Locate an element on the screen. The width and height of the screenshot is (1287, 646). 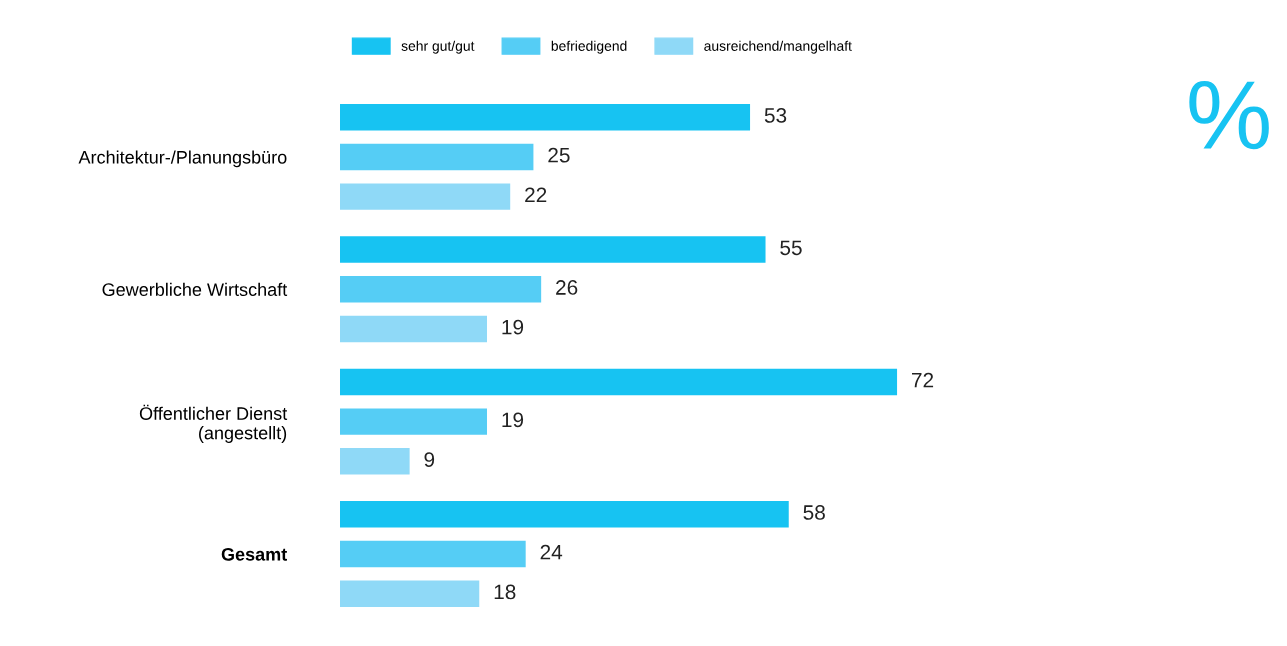
legend-label: befriedigend is located at coordinates (589, 47).